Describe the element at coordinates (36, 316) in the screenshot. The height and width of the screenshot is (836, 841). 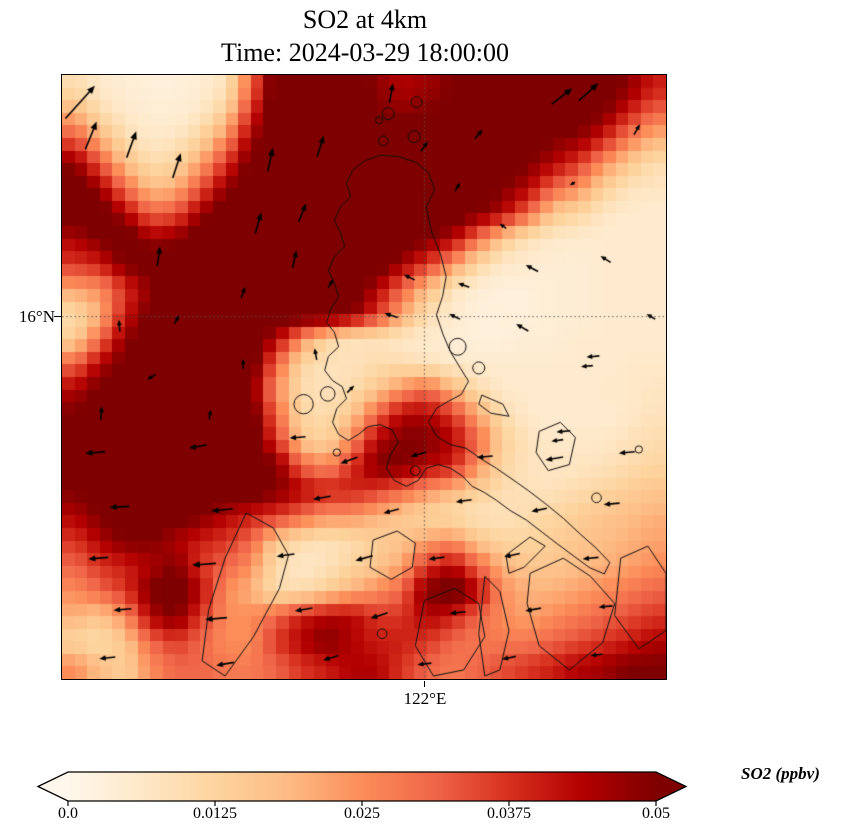
I see `y-axis-tick-label: 16°N` at that location.